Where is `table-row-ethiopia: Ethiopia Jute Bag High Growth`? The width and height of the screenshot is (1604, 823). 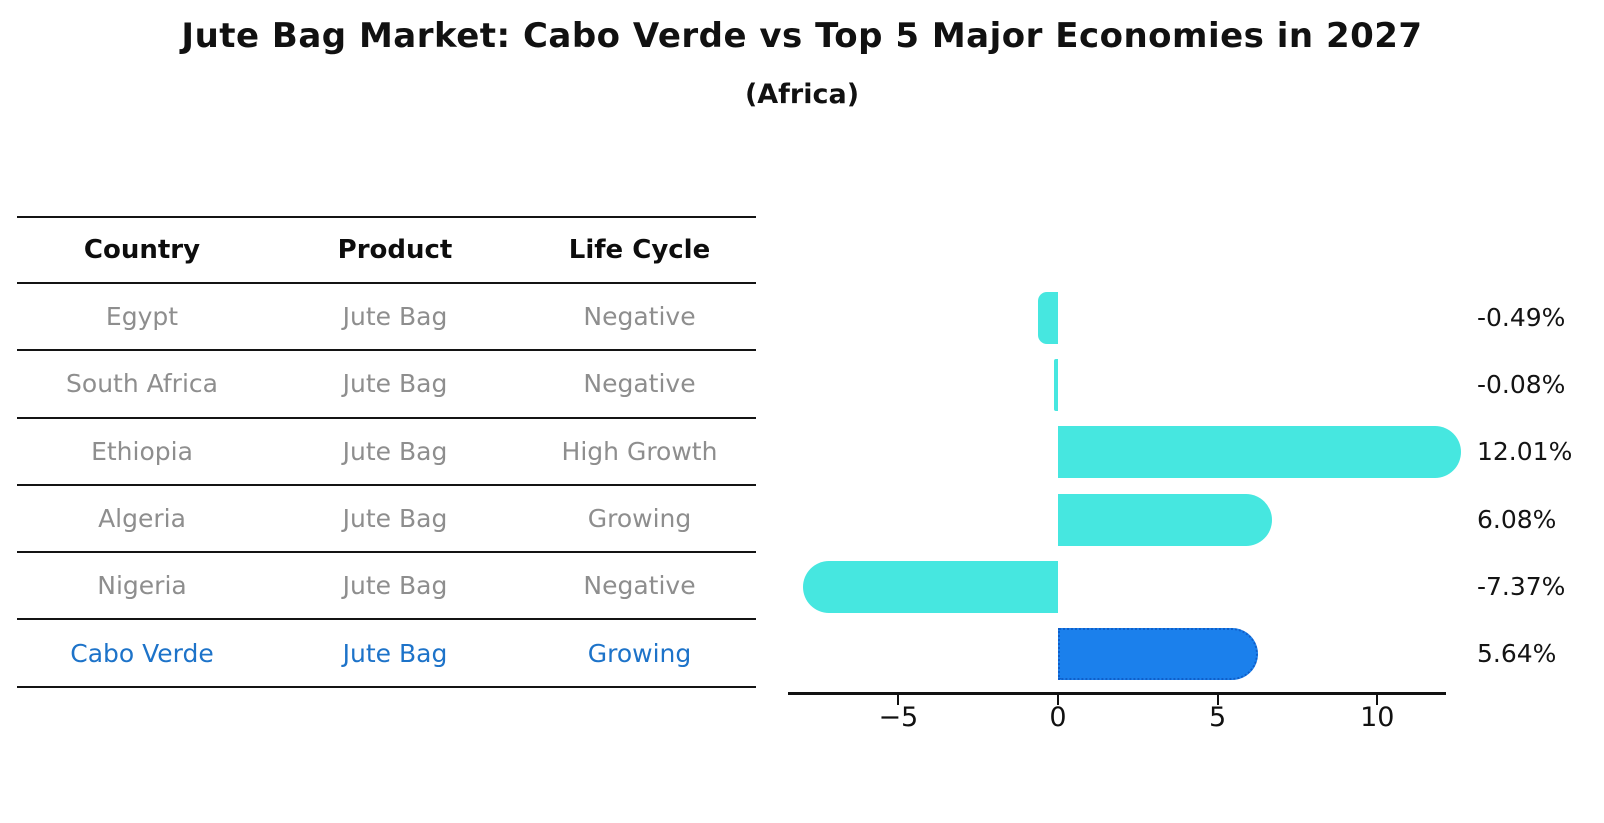 table-row-ethiopia: Ethiopia Jute Bag High Growth is located at coordinates (386, 452).